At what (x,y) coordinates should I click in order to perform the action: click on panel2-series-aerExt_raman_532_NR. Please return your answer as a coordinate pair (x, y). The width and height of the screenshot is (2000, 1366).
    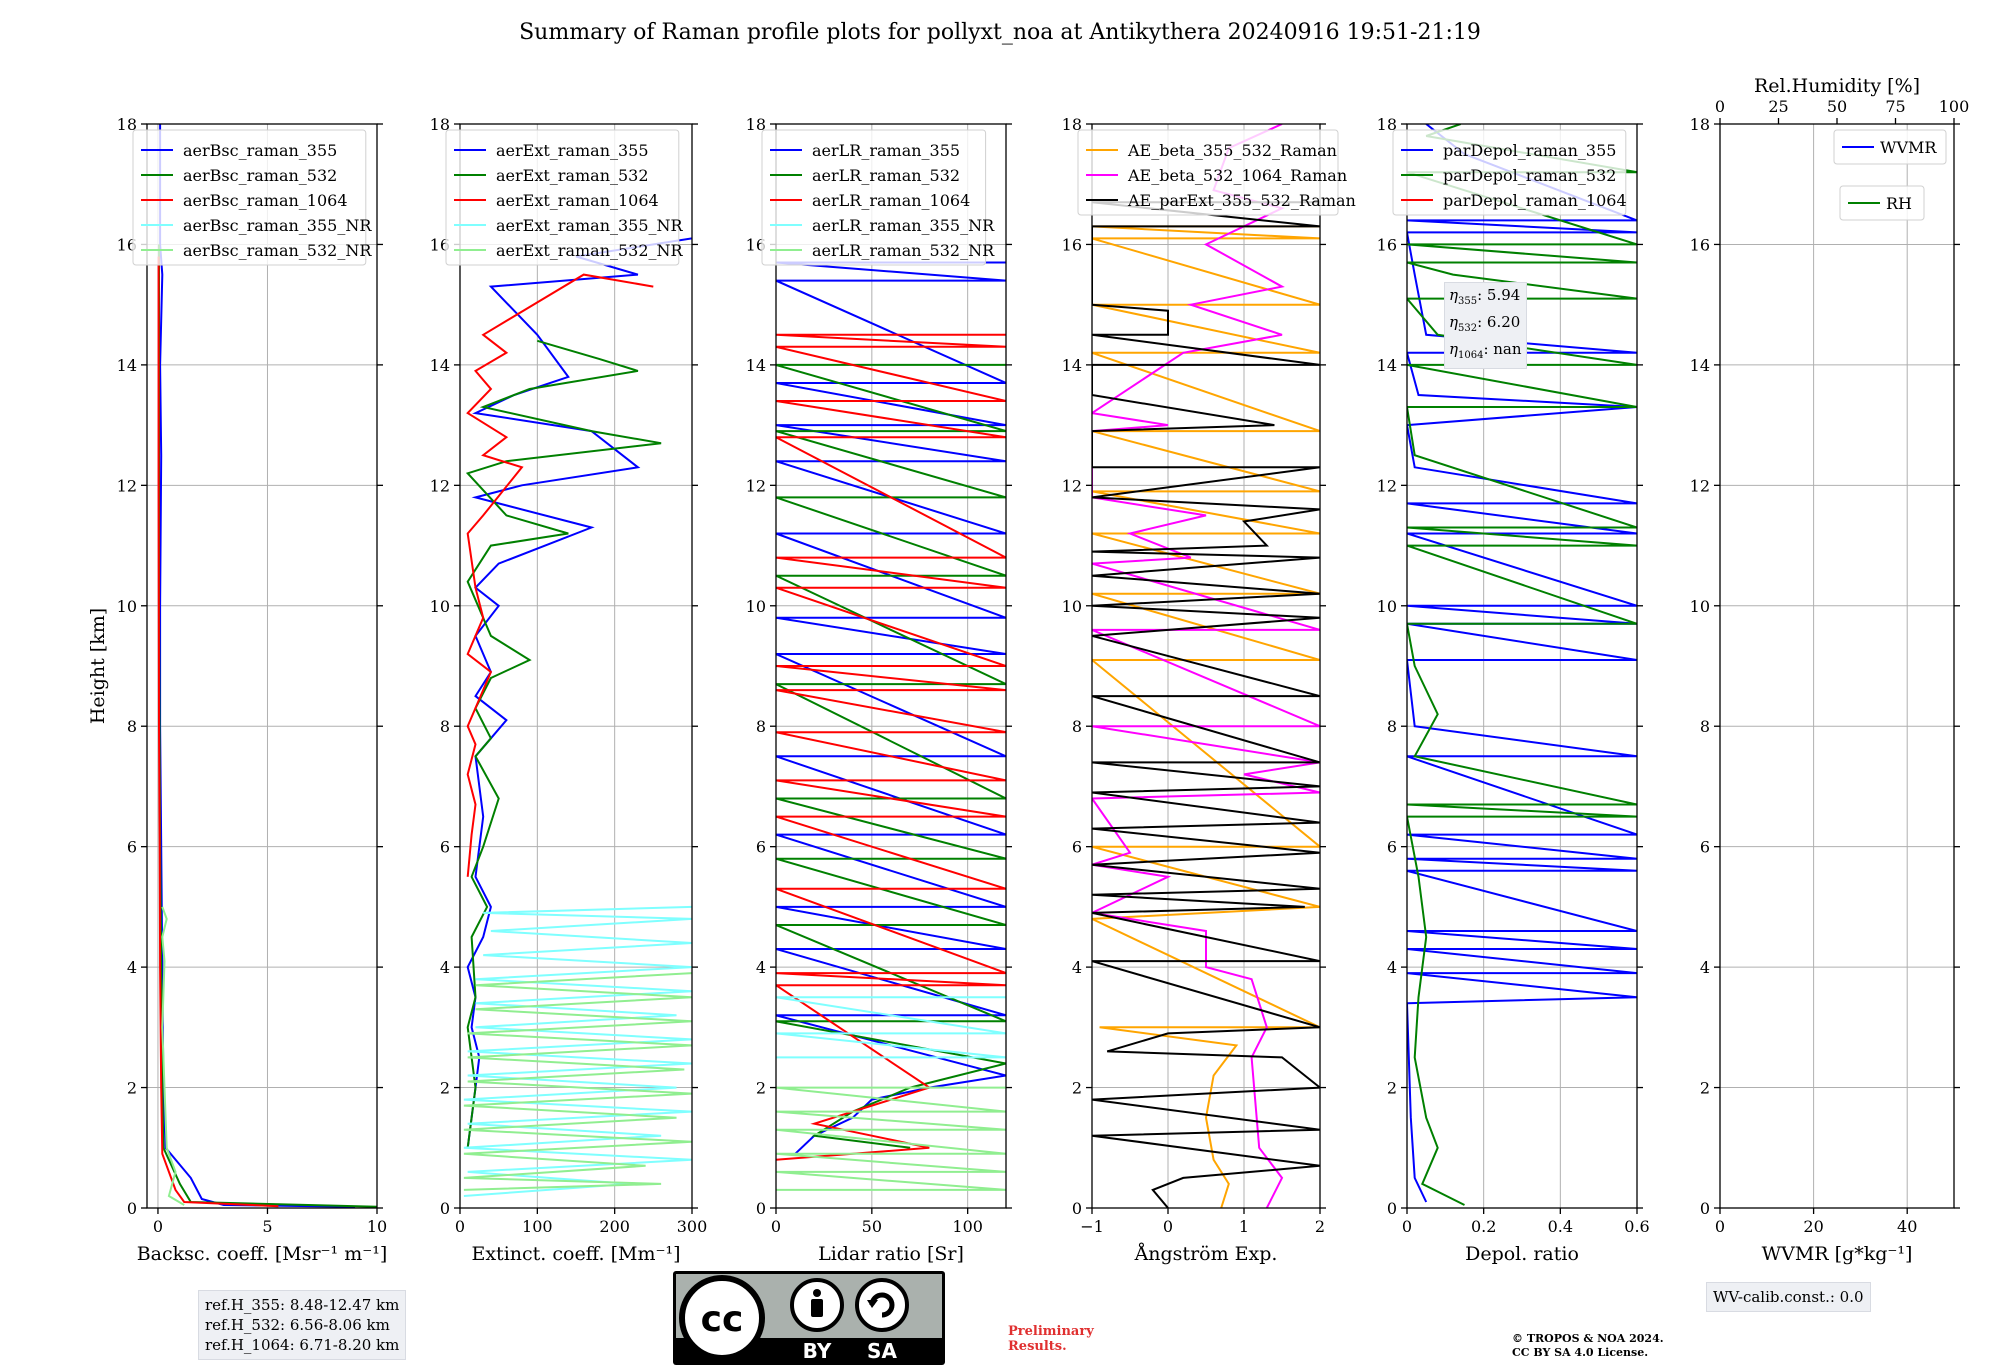
    Looking at the image, I should click on (577, 1081).